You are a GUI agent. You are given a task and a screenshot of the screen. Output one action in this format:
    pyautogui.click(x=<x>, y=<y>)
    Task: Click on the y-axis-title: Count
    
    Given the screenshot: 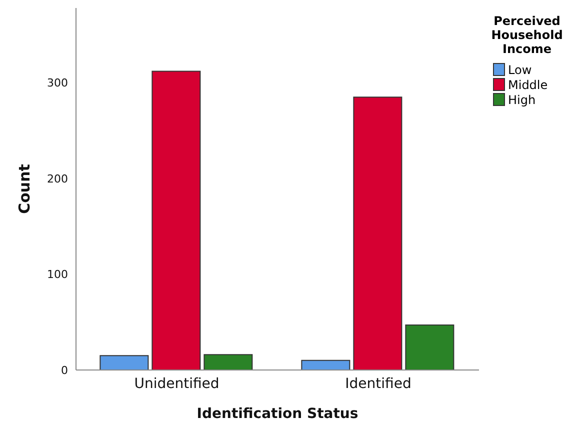 What is the action you would take?
    pyautogui.click(x=24, y=189)
    